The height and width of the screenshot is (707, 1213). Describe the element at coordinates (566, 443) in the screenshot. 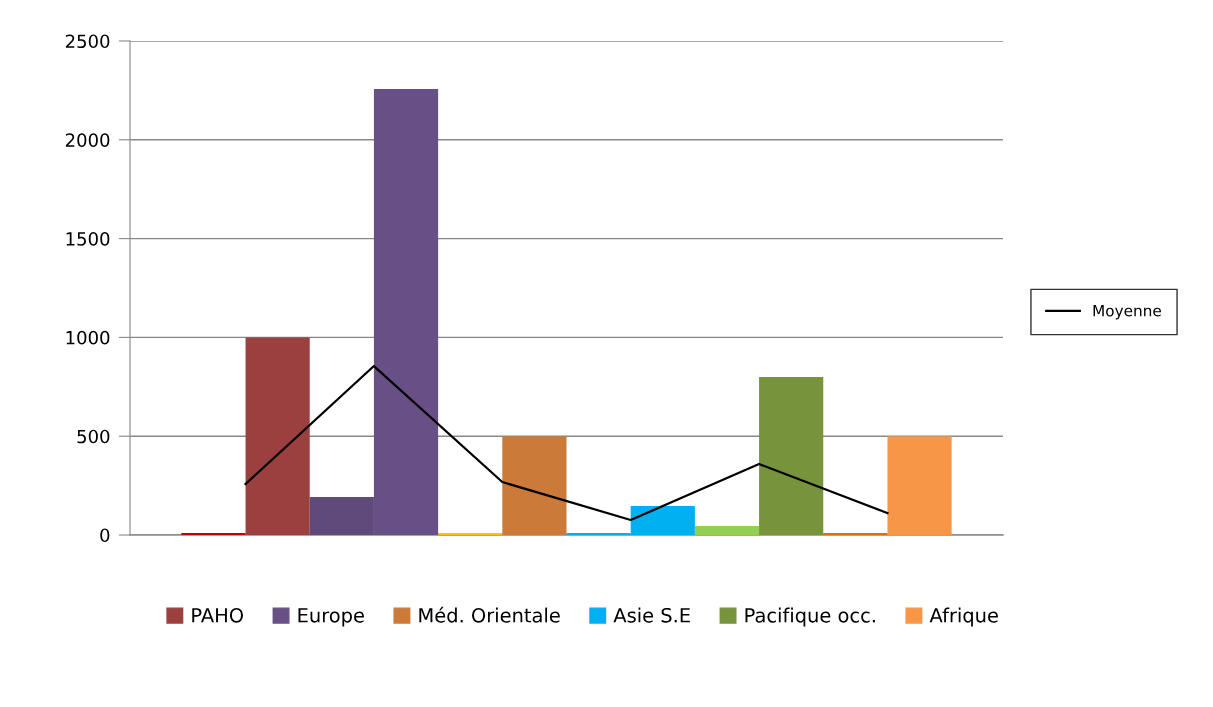

I see `line-series` at that location.